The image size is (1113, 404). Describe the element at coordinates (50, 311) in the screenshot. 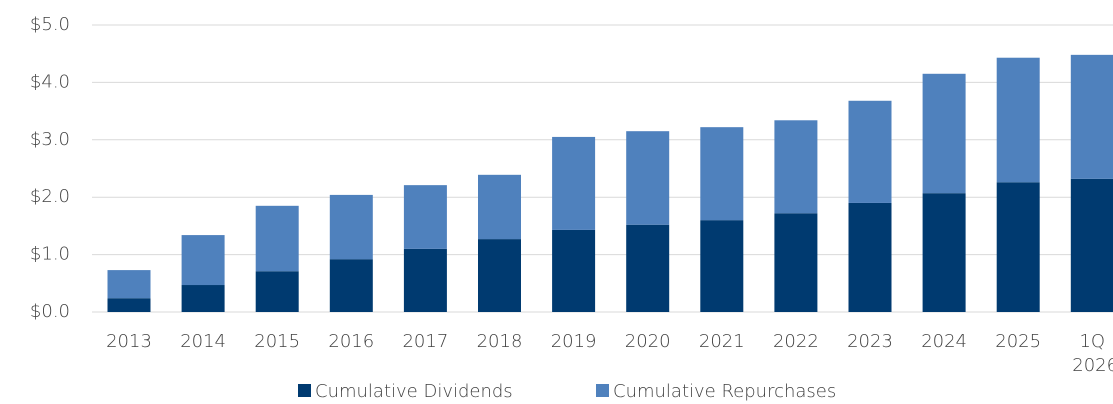

I see `y-tick-label: $0.0` at that location.